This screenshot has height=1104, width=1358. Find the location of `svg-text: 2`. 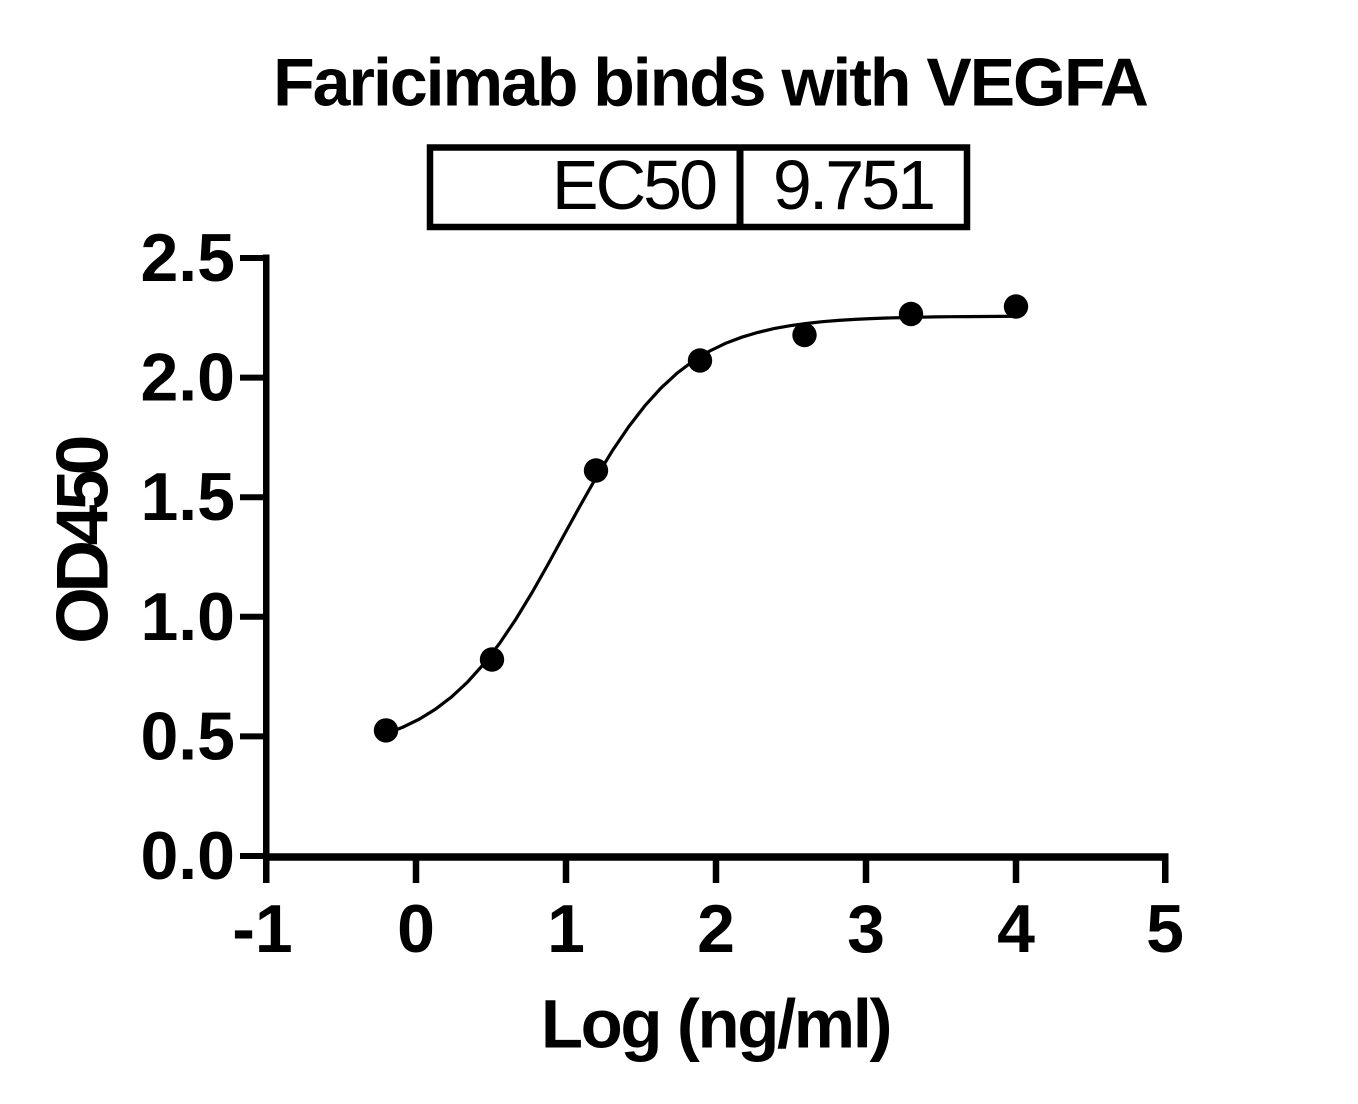

svg-text: 2 is located at coordinates (716, 929).